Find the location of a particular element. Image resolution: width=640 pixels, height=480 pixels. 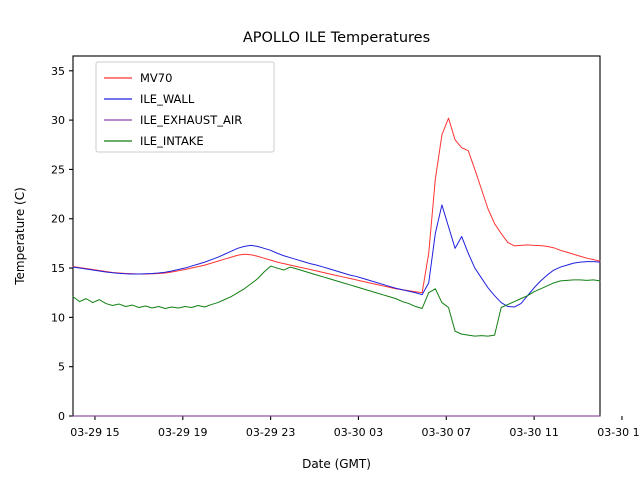

x-tick-label: 03-29 19 is located at coordinates (182, 432).